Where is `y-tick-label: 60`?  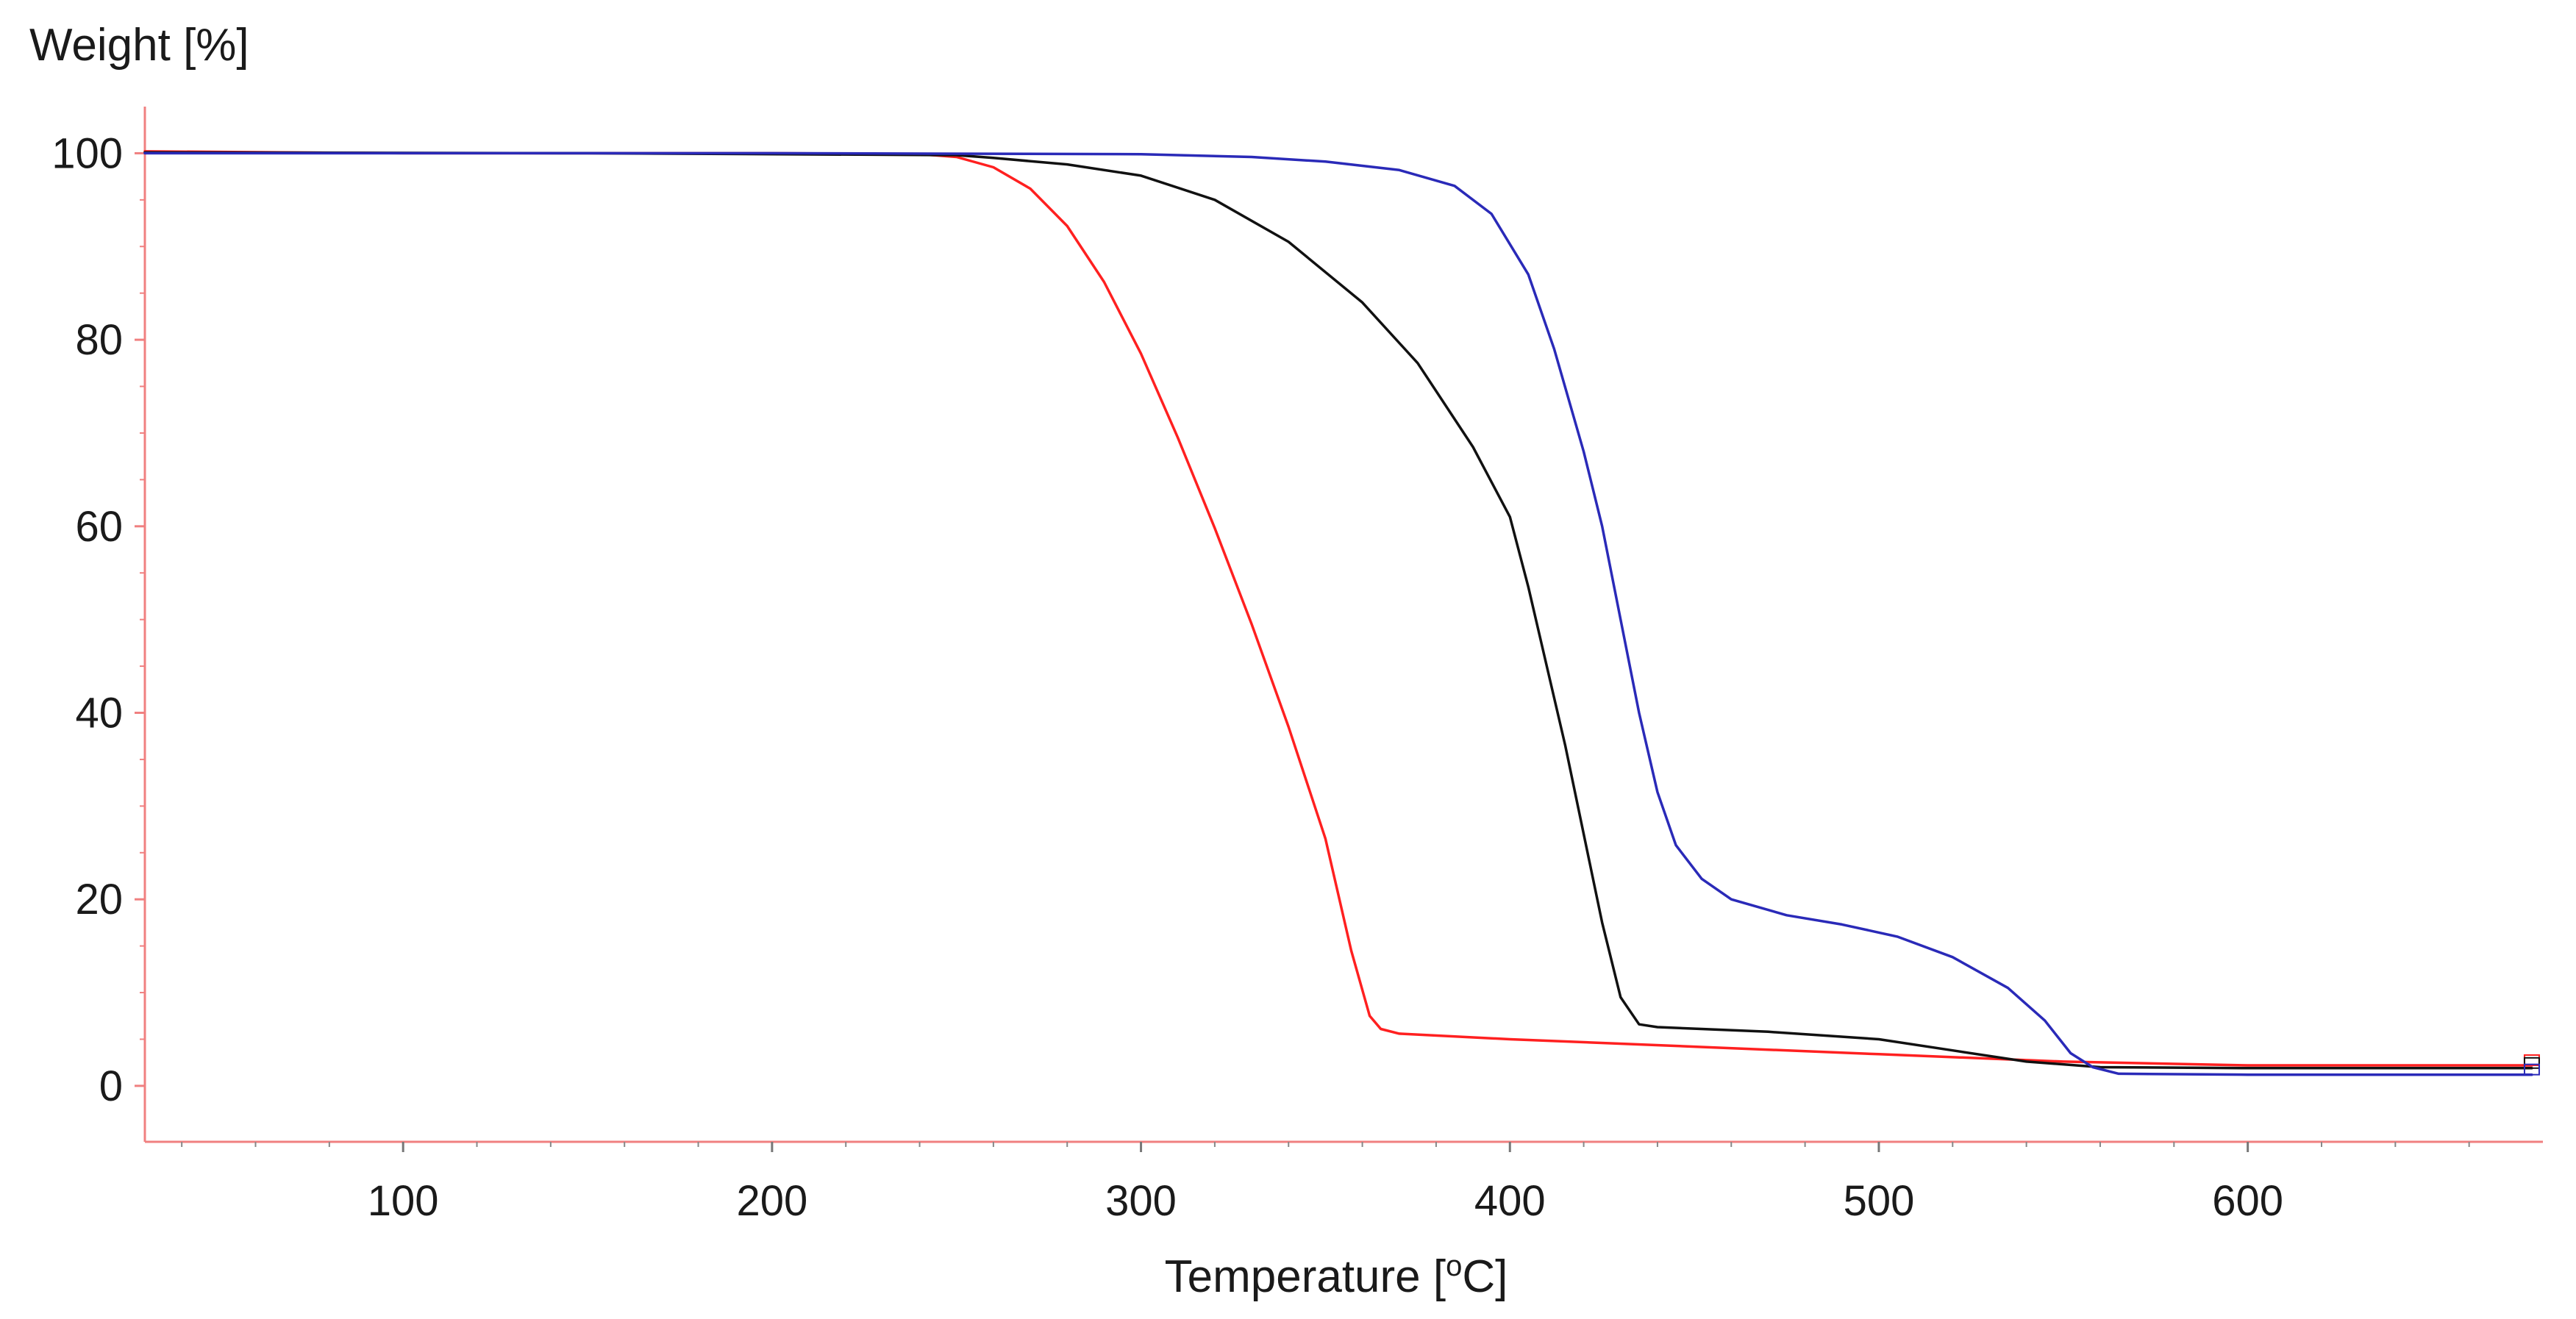 y-tick-label: 60 is located at coordinates (99, 527).